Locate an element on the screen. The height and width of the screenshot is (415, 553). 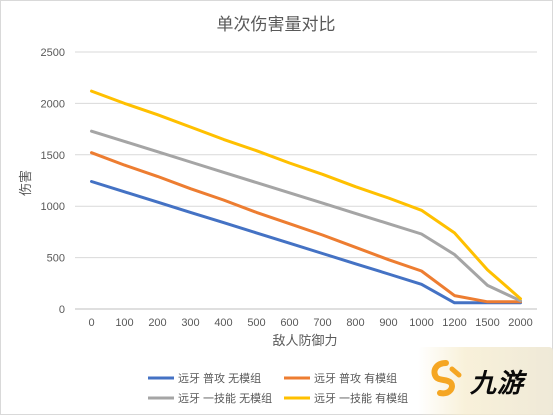
legend-label: 远牙 一技能 无模组 is located at coordinates (225, 398).